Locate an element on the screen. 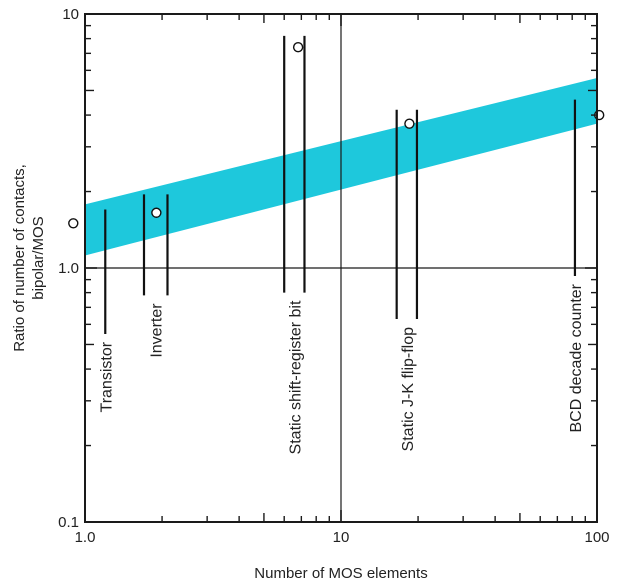 The width and height of the screenshot is (617, 582). y-axis-title: Ratio of number of contacts, bipolar/MOS is located at coordinates (29, 258).